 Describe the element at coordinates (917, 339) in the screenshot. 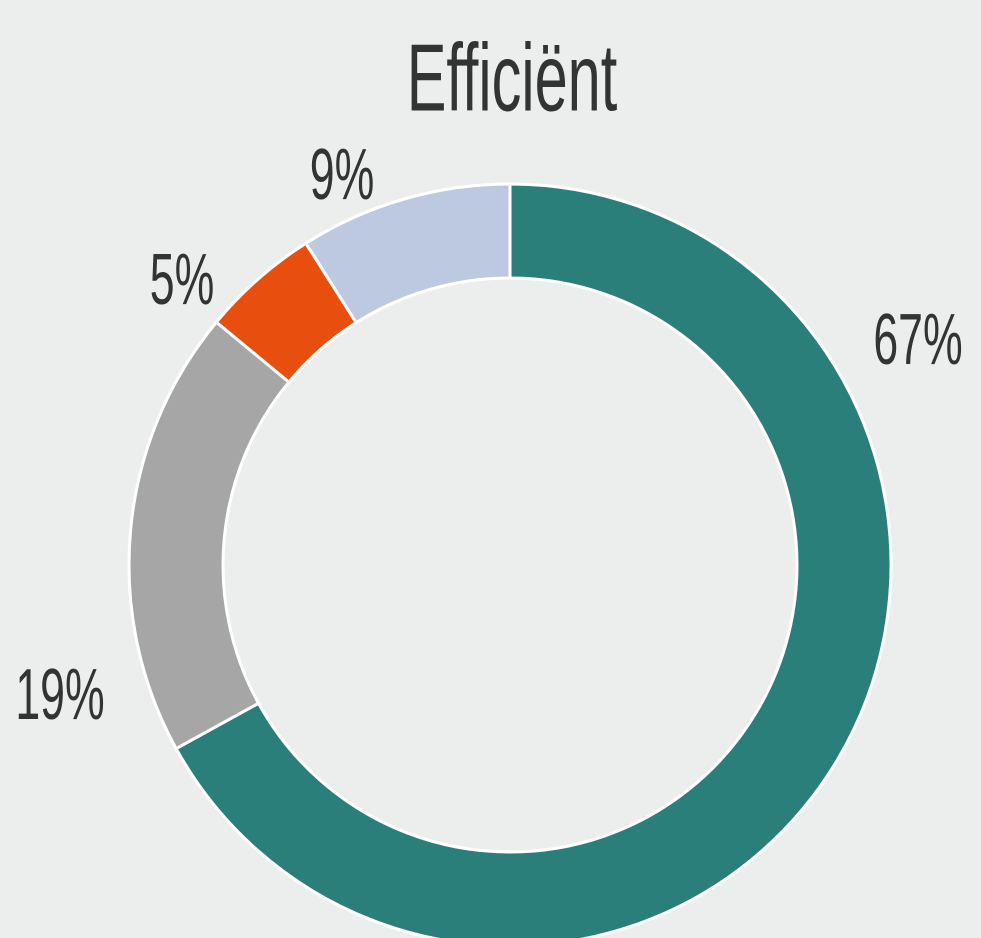

I see `data-label: 67%` at that location.